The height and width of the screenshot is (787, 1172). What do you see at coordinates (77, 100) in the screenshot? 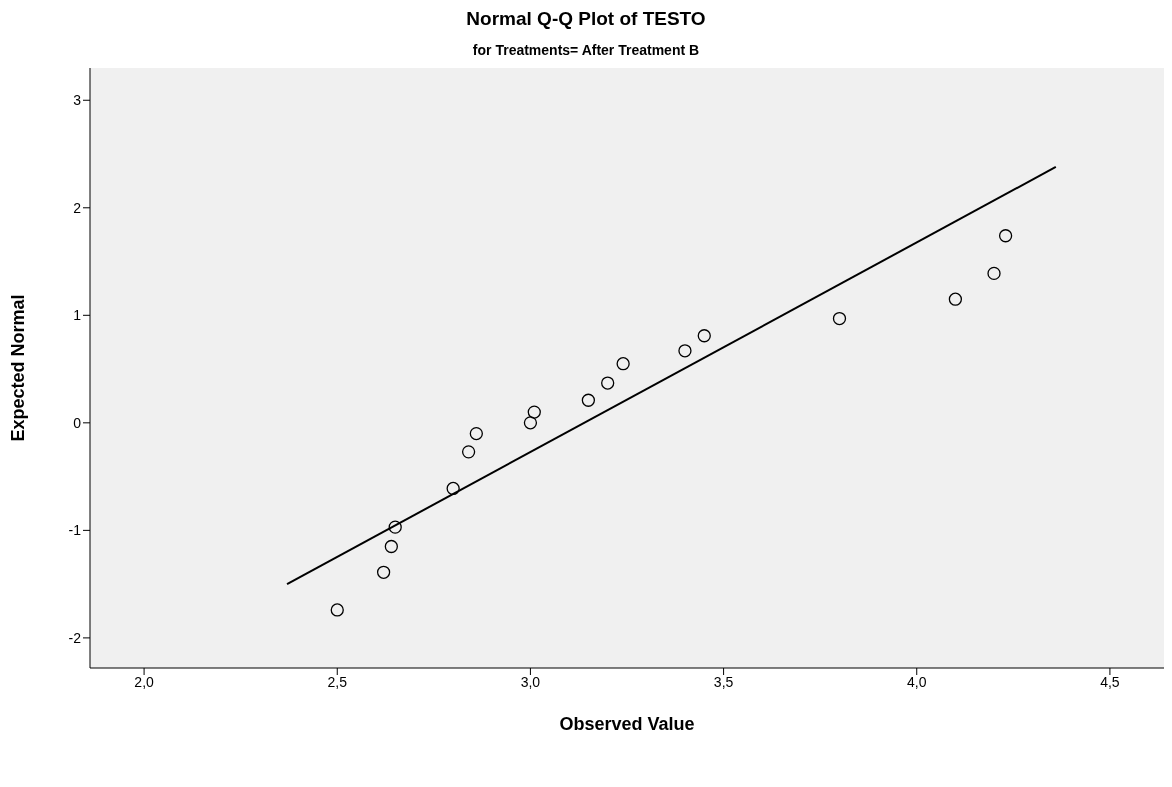
I see `y-tick-label: 3` at bounding box center [77, 100].